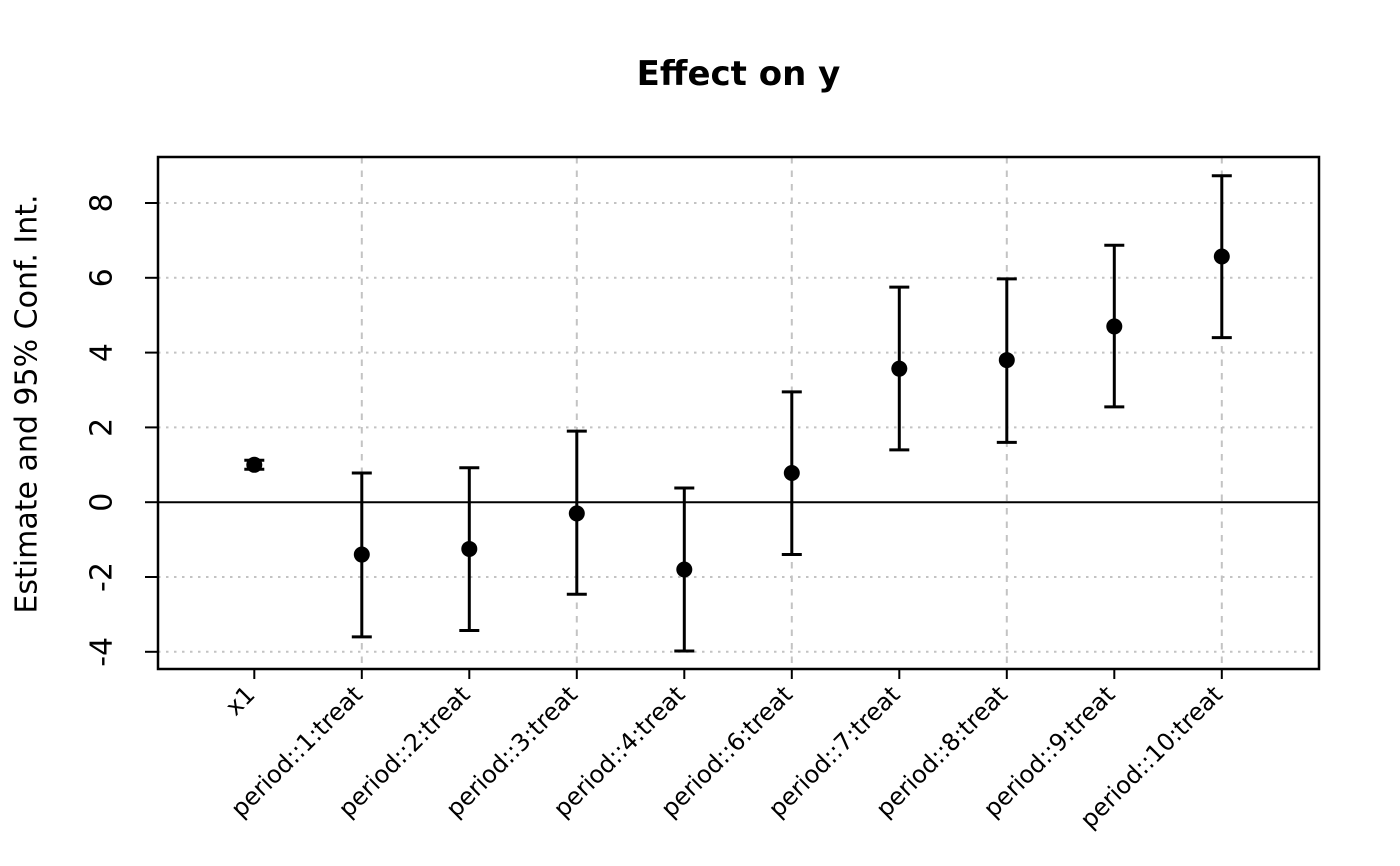 This screenshot has height=866, width=1400. I want to click on chart-title: Effect on y, so click(738, 74).